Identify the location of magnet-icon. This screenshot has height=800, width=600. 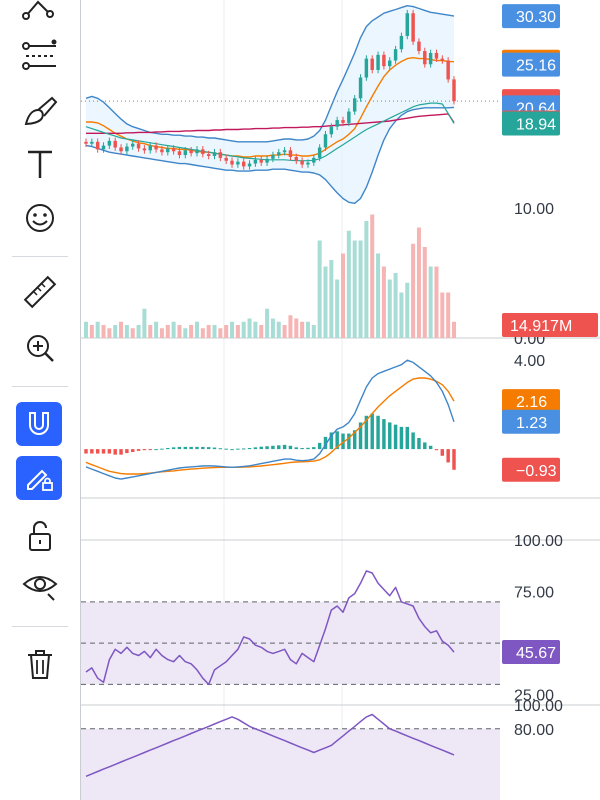
(39, 424).